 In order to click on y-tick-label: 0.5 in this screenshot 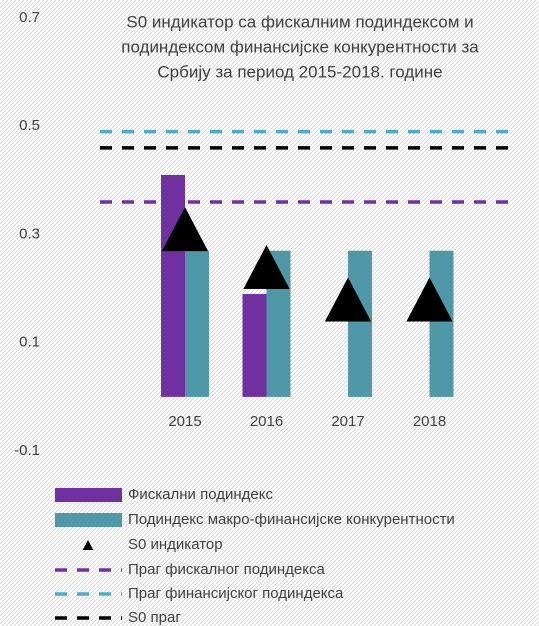, I will do `click(29, 125)`.